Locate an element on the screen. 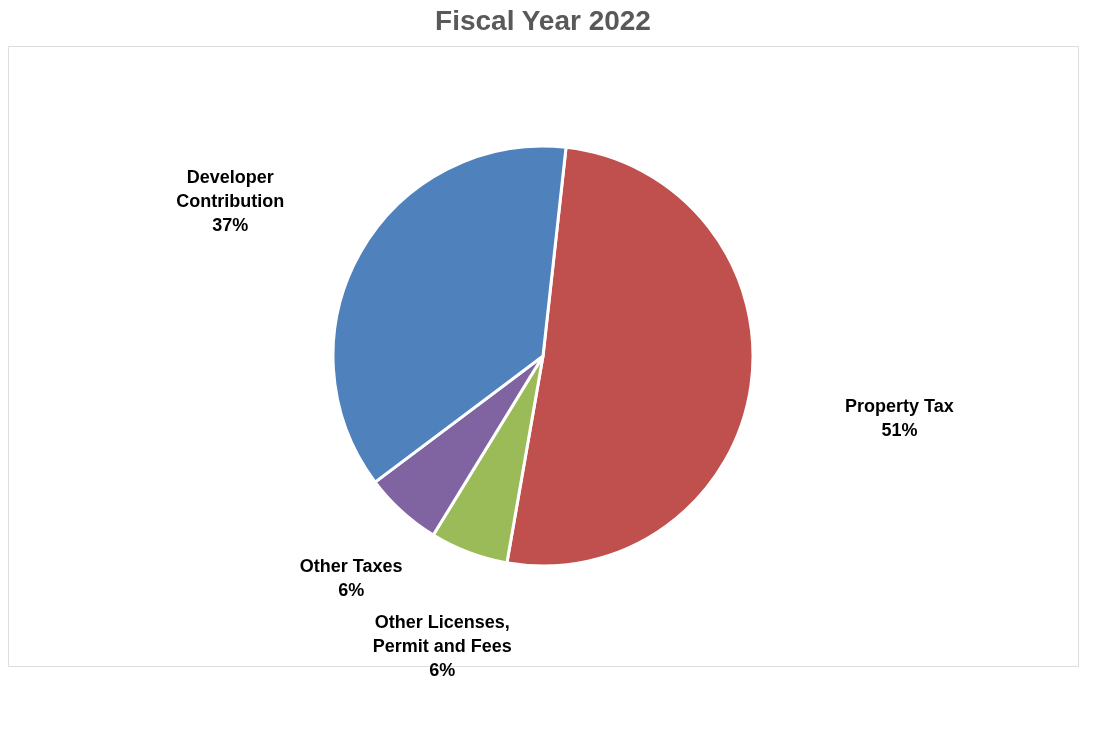 The image size is (1104, 729). data-label: 37% is located at coordinates (230, 224).